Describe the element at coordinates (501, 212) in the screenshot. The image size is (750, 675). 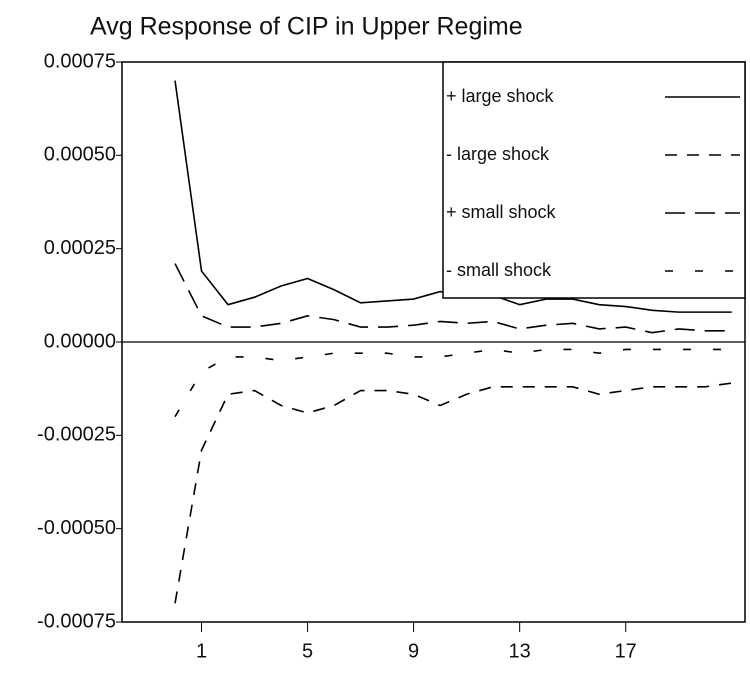
I see `legend-label: + small shock` at that location.